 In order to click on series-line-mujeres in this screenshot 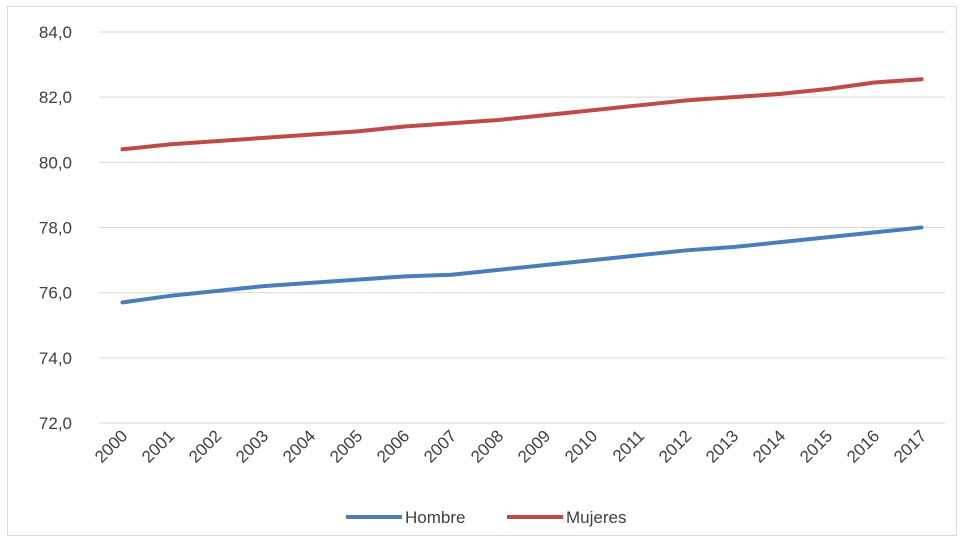, I will do `click(522, 114)`.